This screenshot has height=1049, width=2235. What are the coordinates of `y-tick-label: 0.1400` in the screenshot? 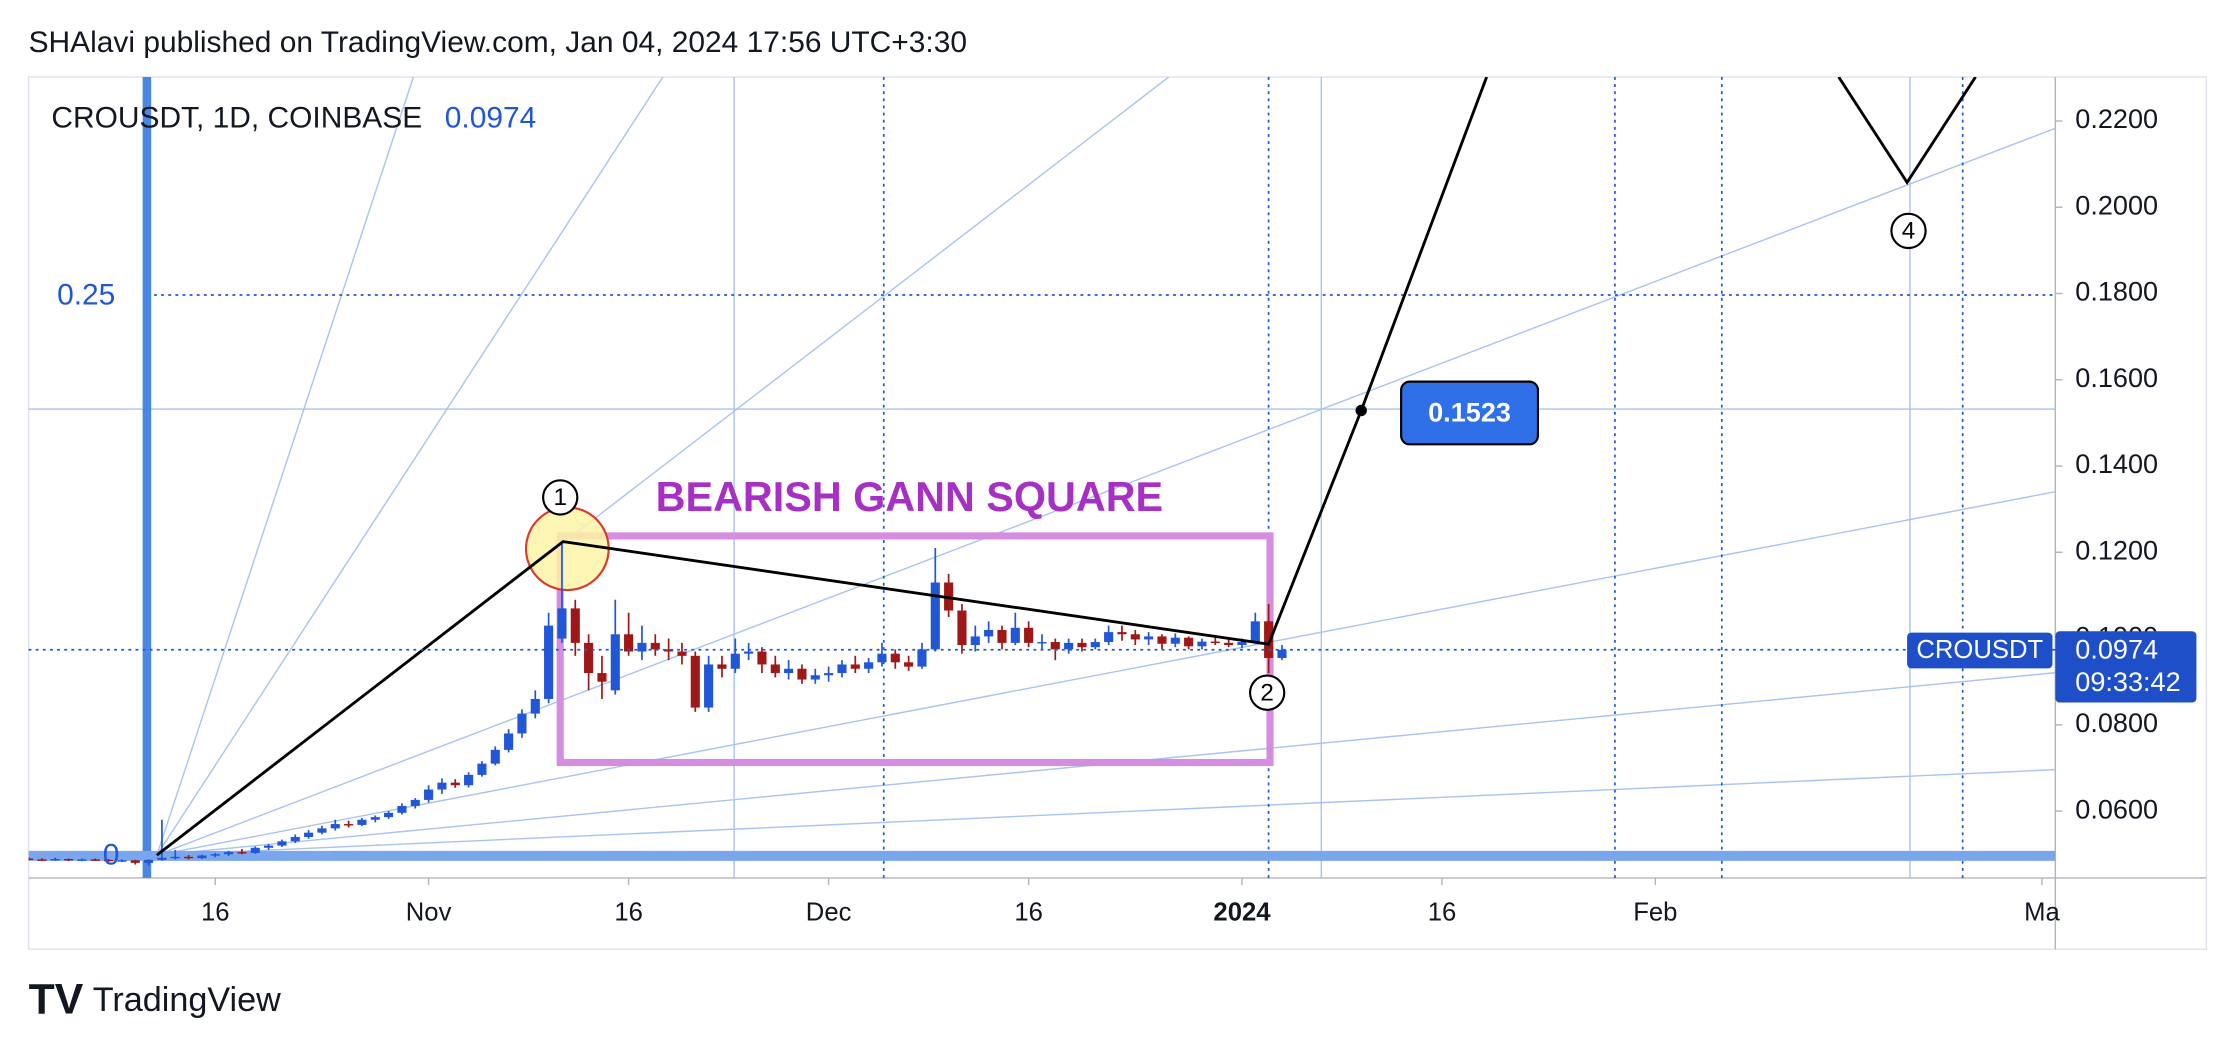 It's located at (2116, 463).